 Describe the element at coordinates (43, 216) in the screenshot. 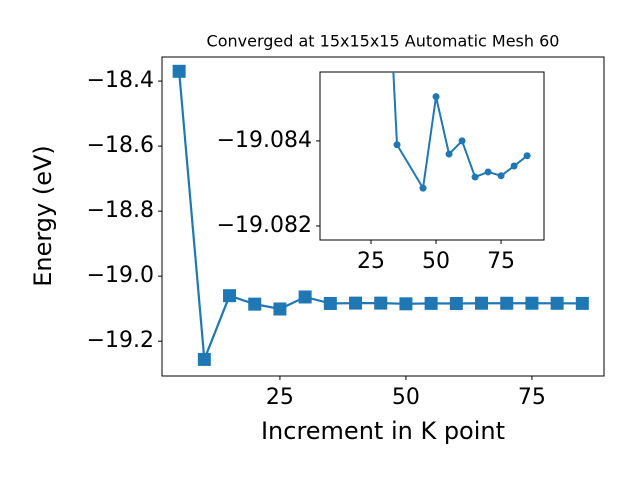

I see `y-axis-label: Energy (eV)` at that location.